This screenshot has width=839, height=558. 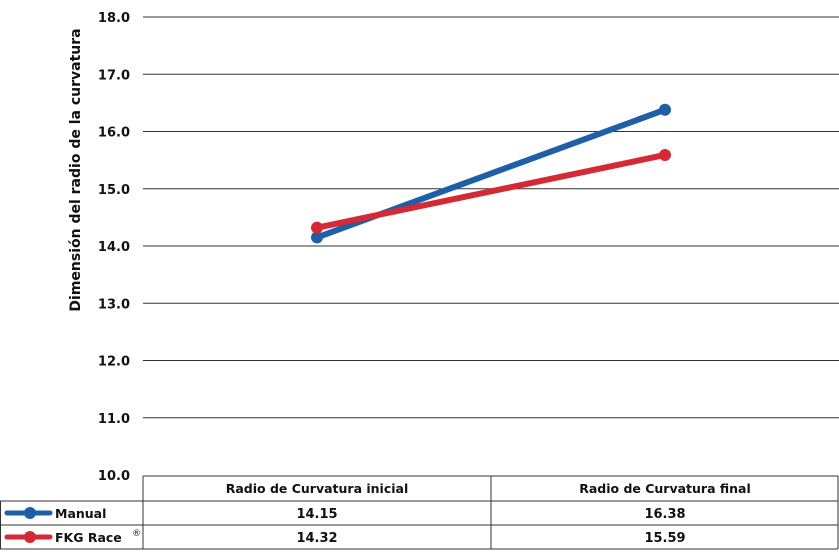 What do you see at coordinates (114, 190) in the screenshot?
I see `y-tick-label: 15.0` at bounding box center [114, 190].